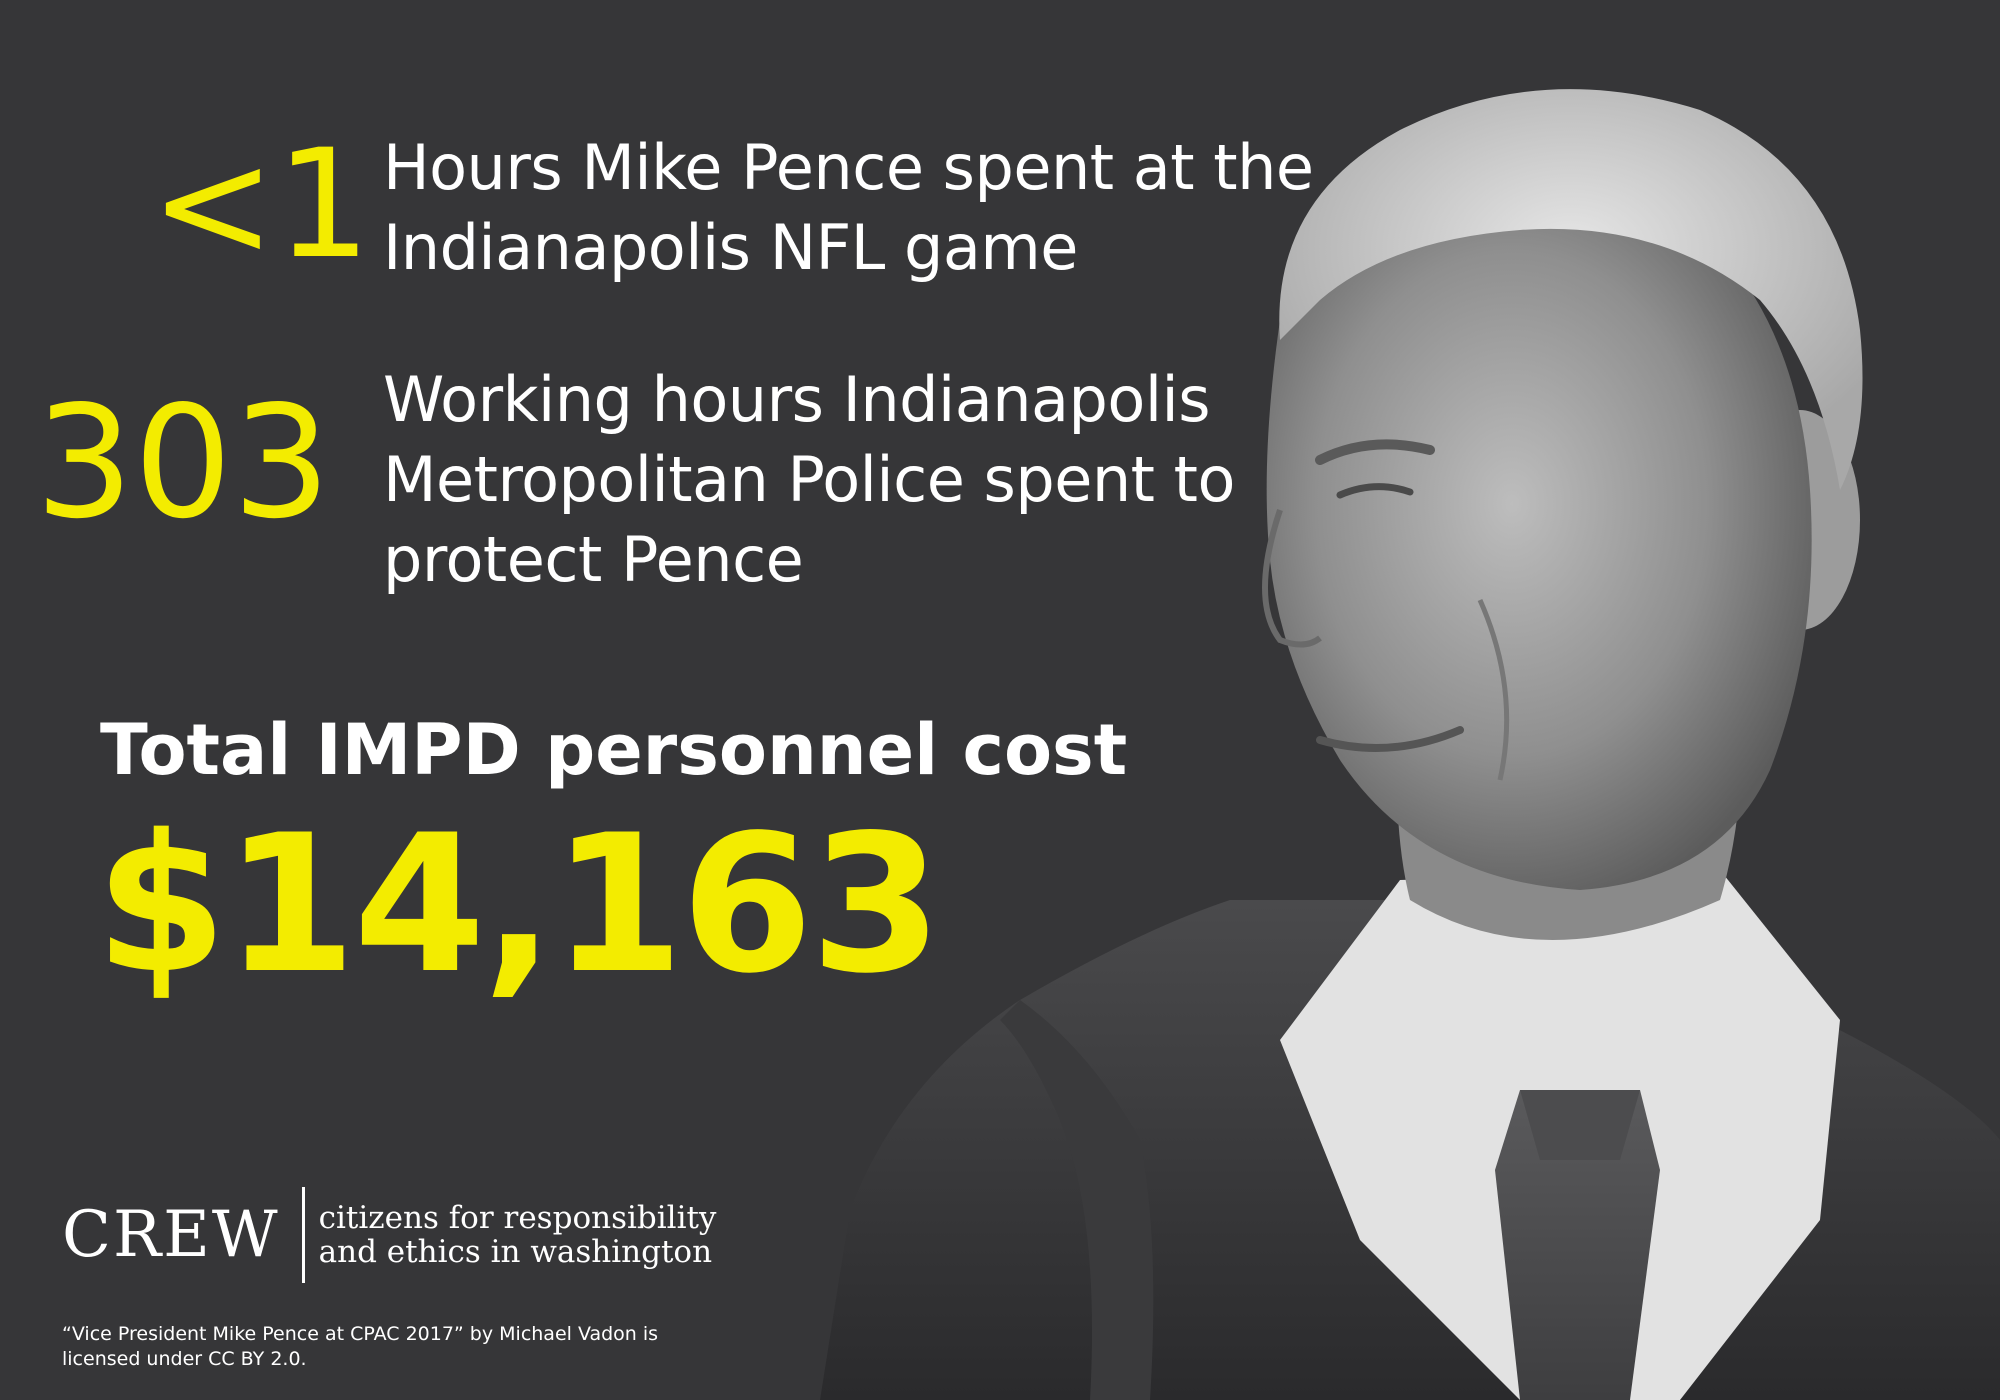 The image size is (2000, 1400). What do you see at coordinates (261, 205) in the screenshot?
I see `stat-hours-number: <1` at bounding box center [261, 205].